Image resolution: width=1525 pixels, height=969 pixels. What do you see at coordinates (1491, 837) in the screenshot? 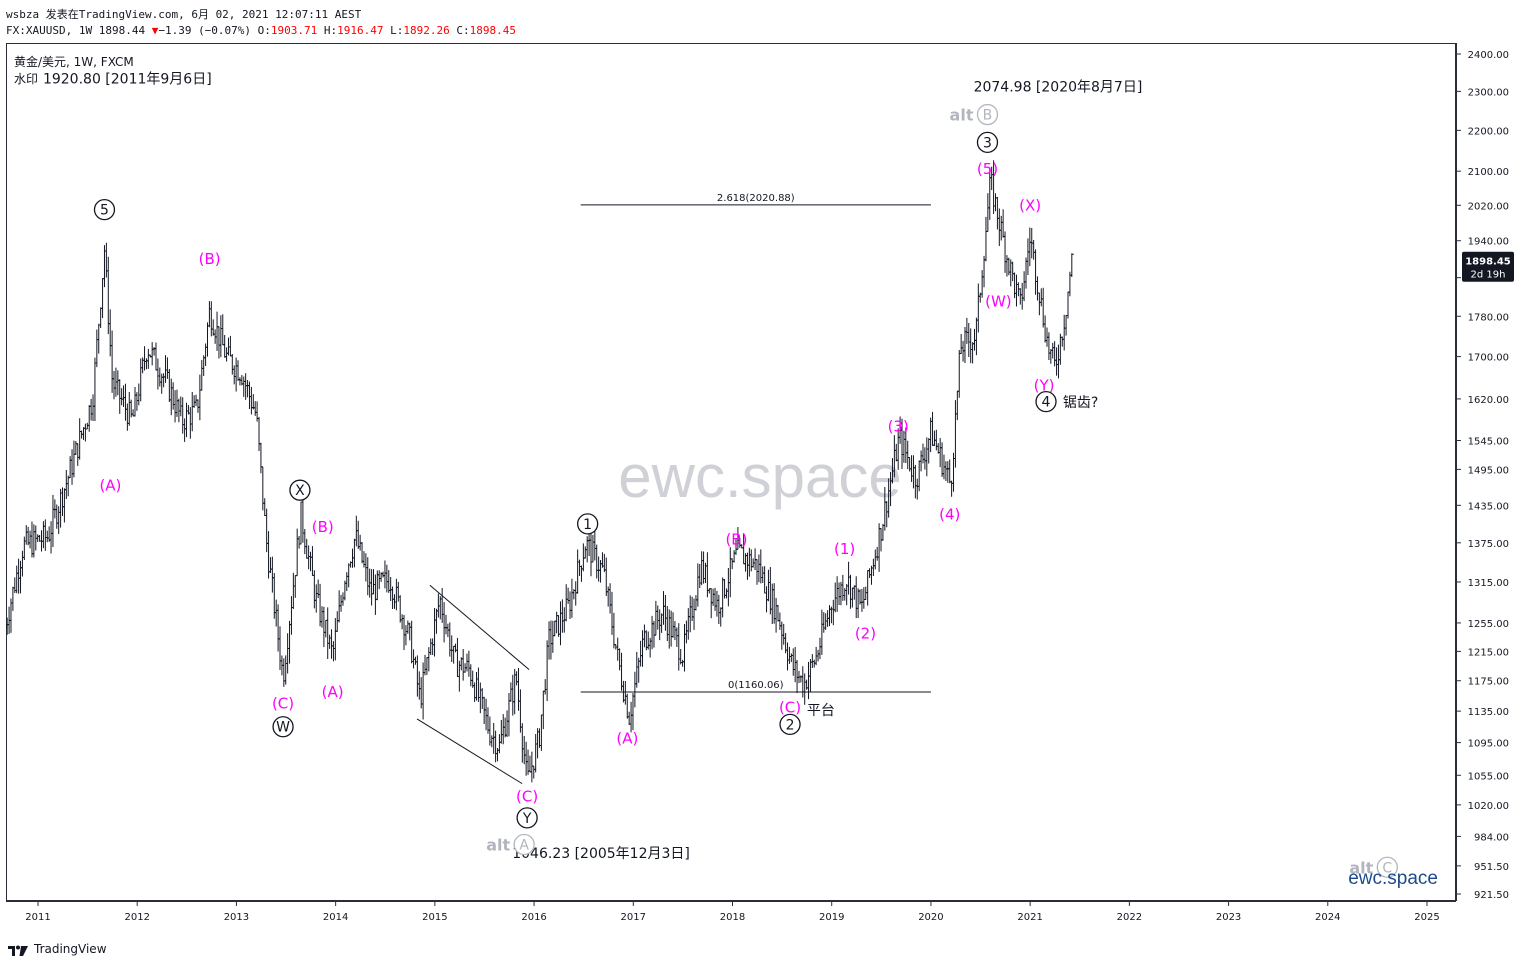
I see `y-tick-label: 984.00` at bounding box center [1491, 837].